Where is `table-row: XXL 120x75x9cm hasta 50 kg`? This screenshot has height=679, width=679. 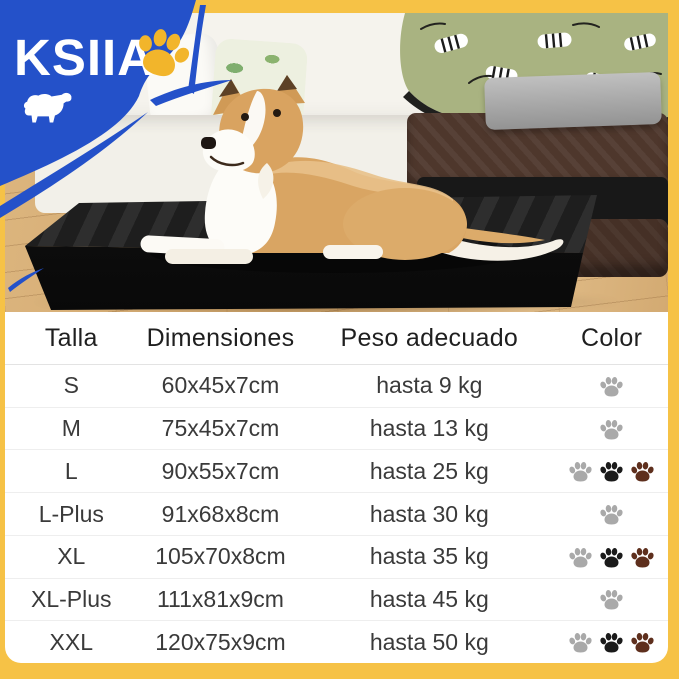
table-row: XXL 120x75x9cm hasta 50 kg is located at coordinates (336, 642).